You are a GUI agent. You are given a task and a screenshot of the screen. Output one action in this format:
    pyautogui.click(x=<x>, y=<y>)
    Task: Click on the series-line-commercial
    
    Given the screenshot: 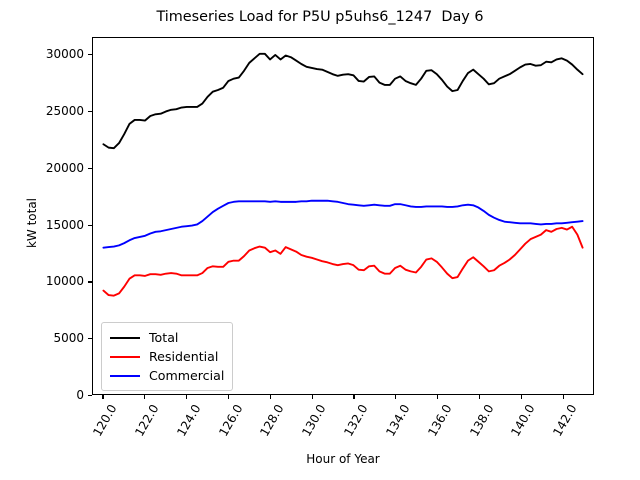 What is the action you would take?
    pyautogui.click(x=343, y=224)
    